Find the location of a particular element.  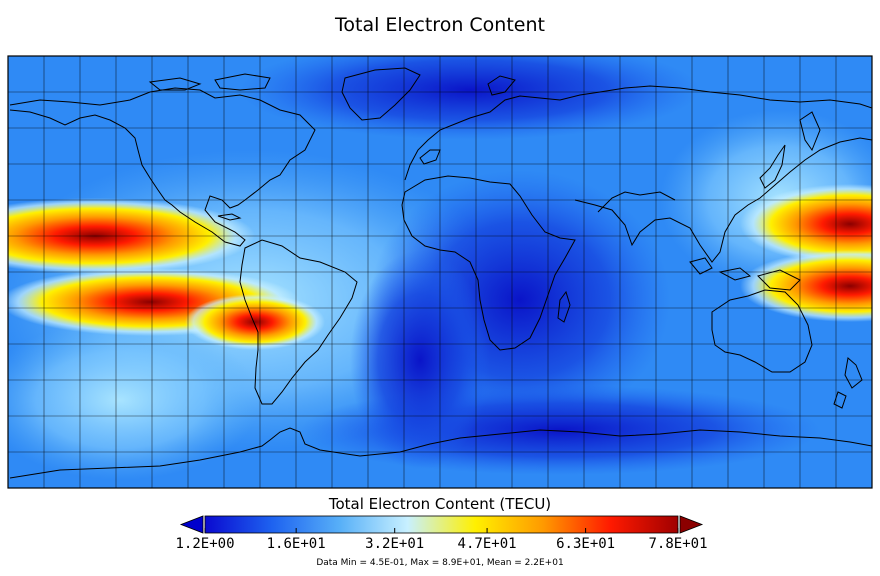

colorbar-over-arrow is located at coordinates (691, 524).